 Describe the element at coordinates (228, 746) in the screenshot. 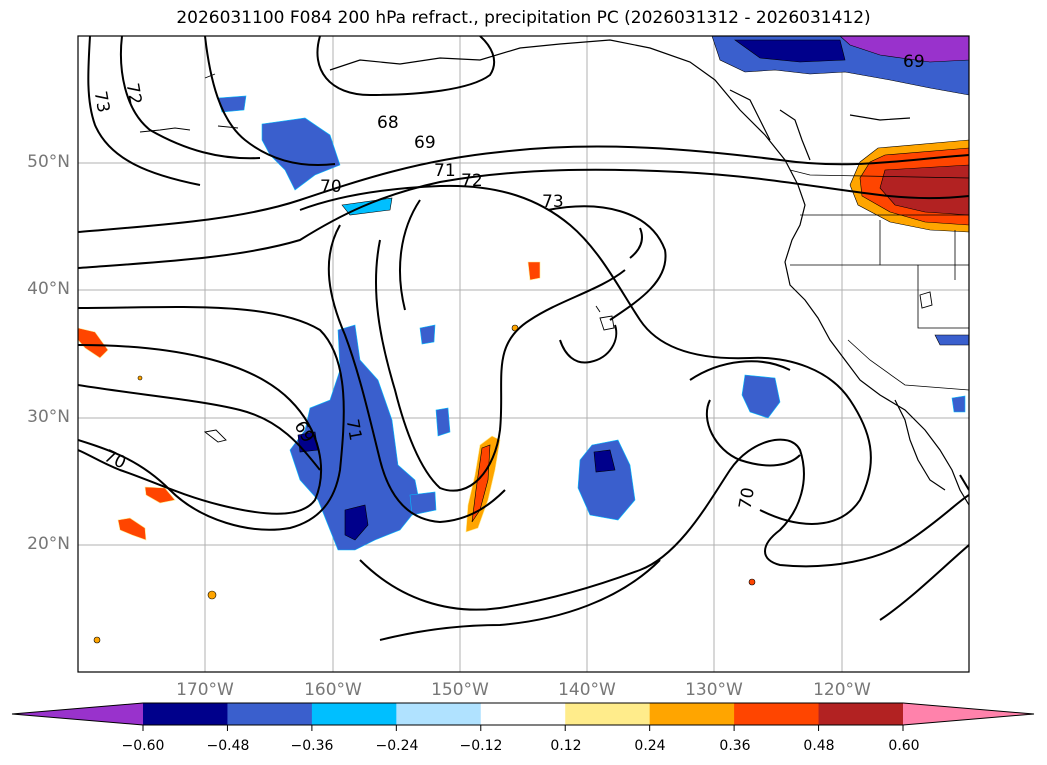

I see `colorbar-tick-label: −0.48` at that location.